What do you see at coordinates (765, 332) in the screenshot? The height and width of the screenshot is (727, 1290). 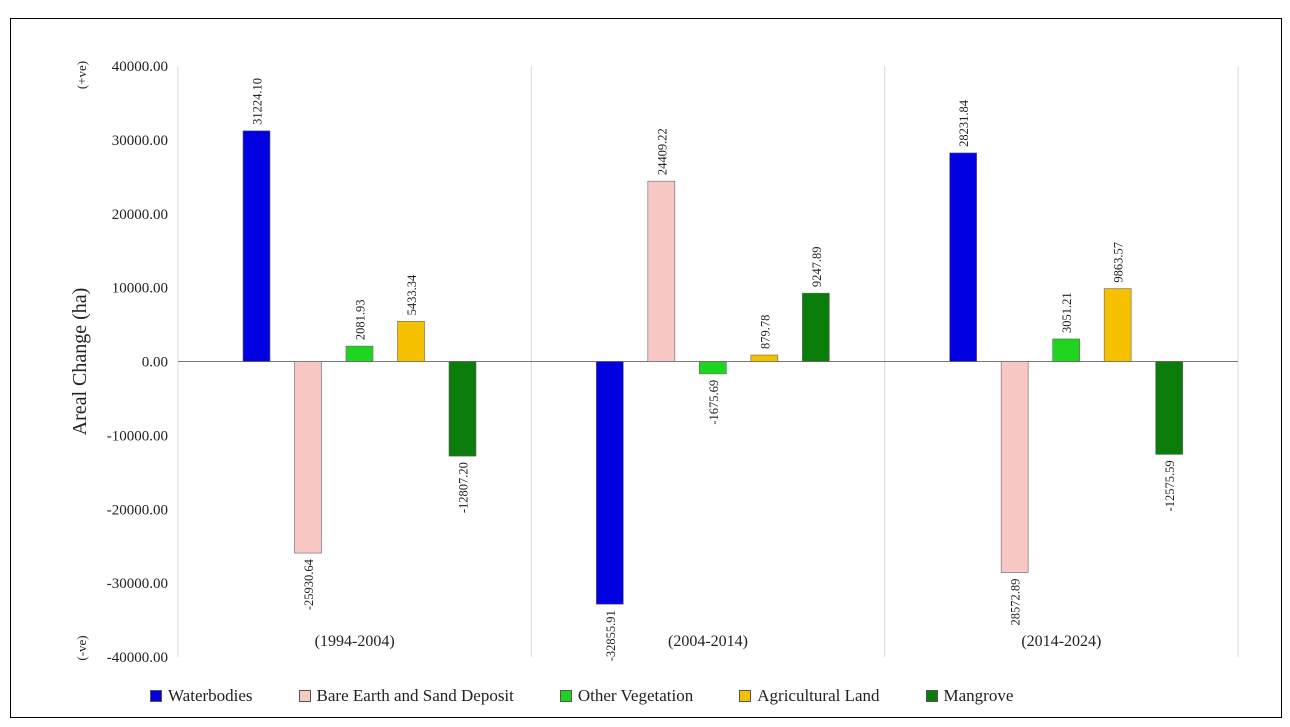 I see `data-label: 879.78` at bounding box center [765, 332].